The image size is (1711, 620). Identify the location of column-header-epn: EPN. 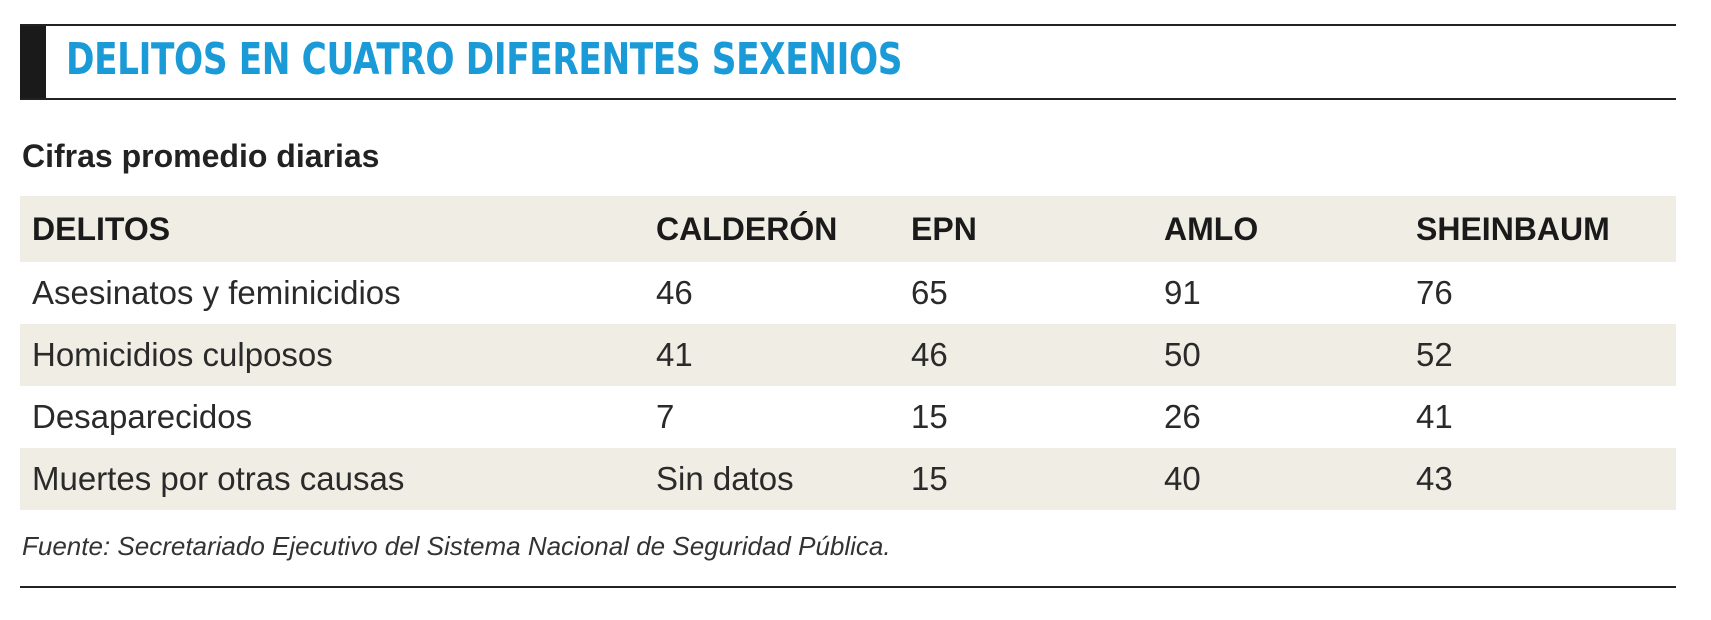
(944, 228).